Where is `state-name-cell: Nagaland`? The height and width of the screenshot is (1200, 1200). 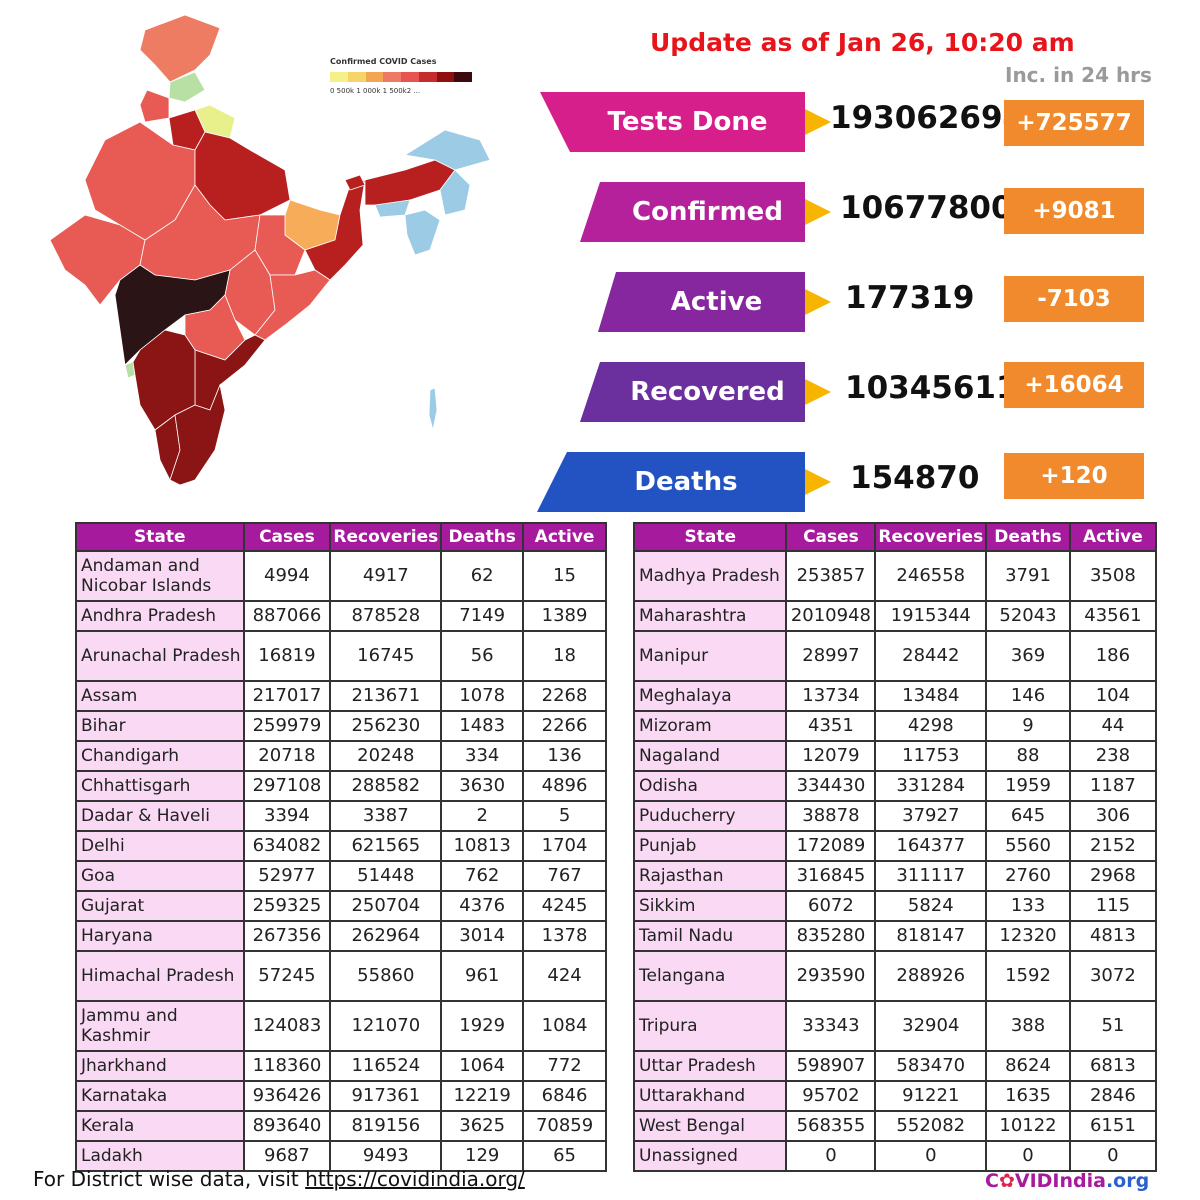 state-name-cell: Nagaland is located at coordinates (710, 756).